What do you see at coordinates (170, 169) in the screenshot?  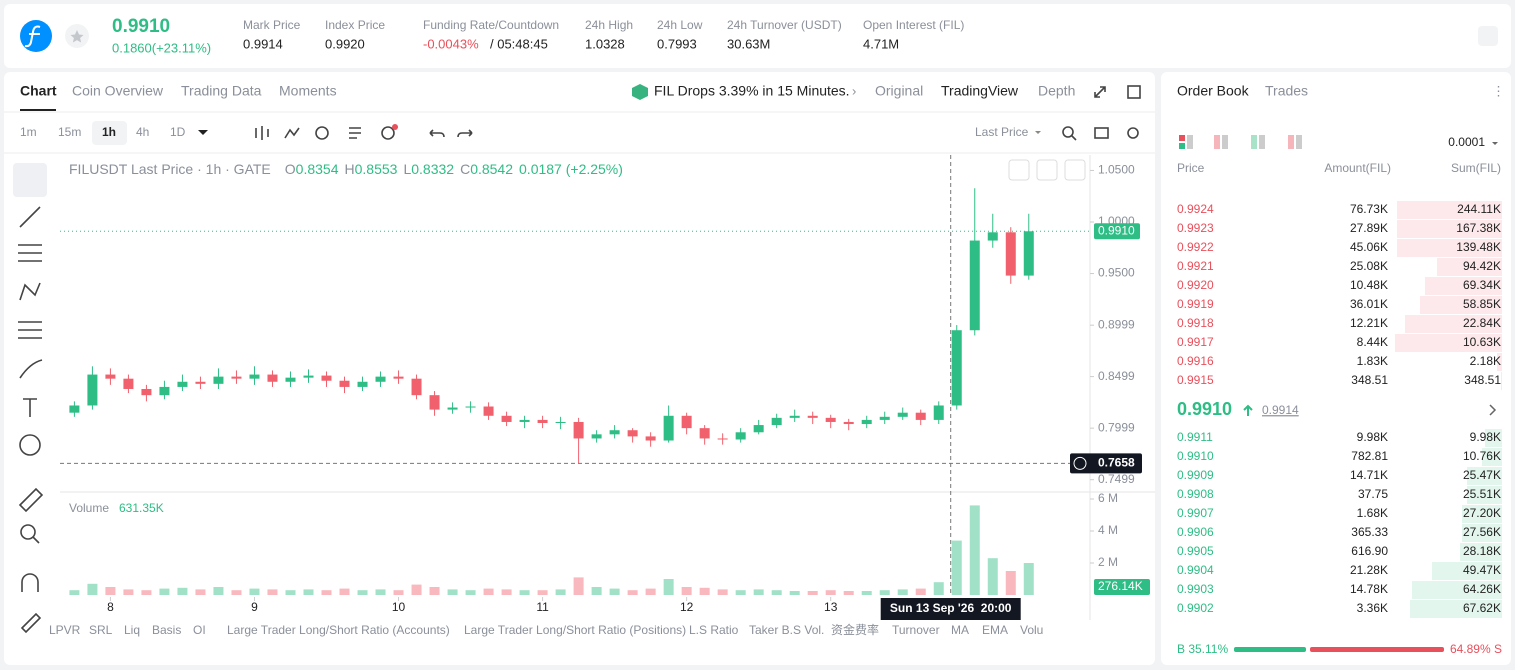 I see `legend-item: FILUSDT Last Price · 1h · GATE` at bounding box center [170, 169].